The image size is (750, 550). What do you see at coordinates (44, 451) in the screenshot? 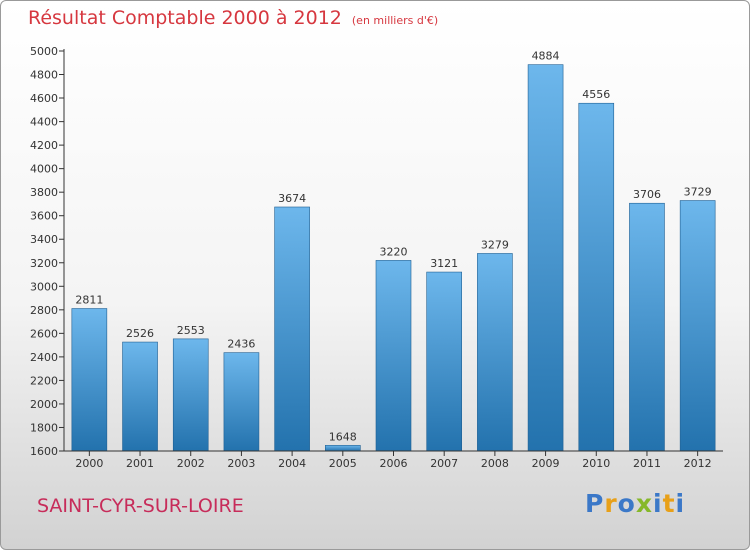
I see `y-tick-label: 1600` at bounding box center [44, 451].